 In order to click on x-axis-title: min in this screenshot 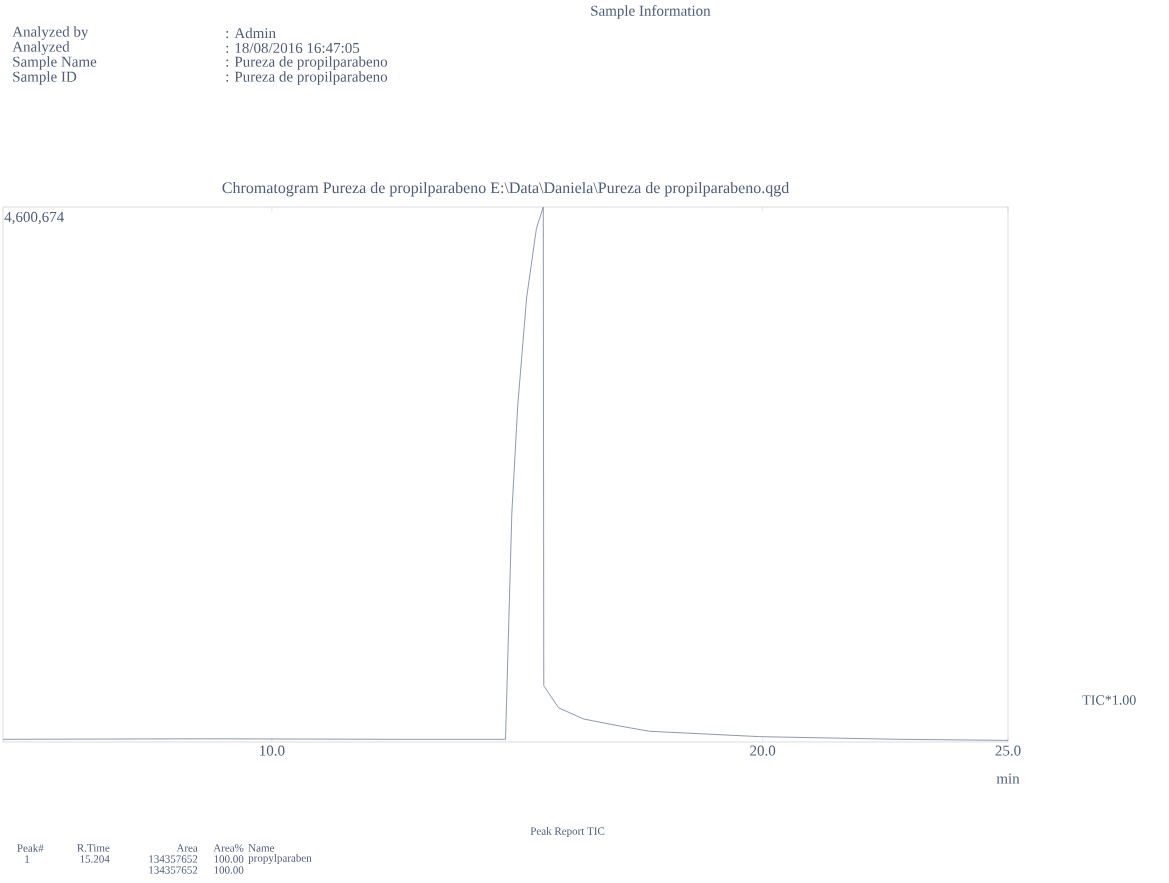, I will do `click(1008, 778)`.